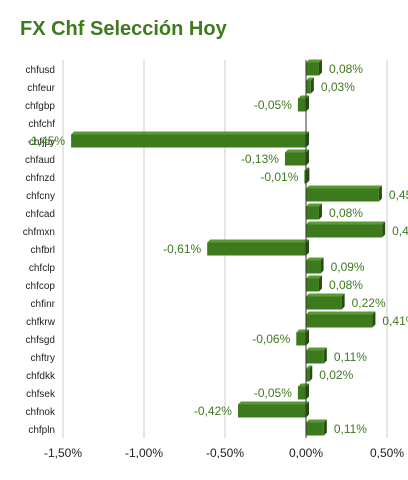 The height and width of the screenshot is (480, 408). What do you see at coordinates (306, 453) in the screenshot?
I see `x-tick-label: 0,00%` at bounding box center [306, 453].